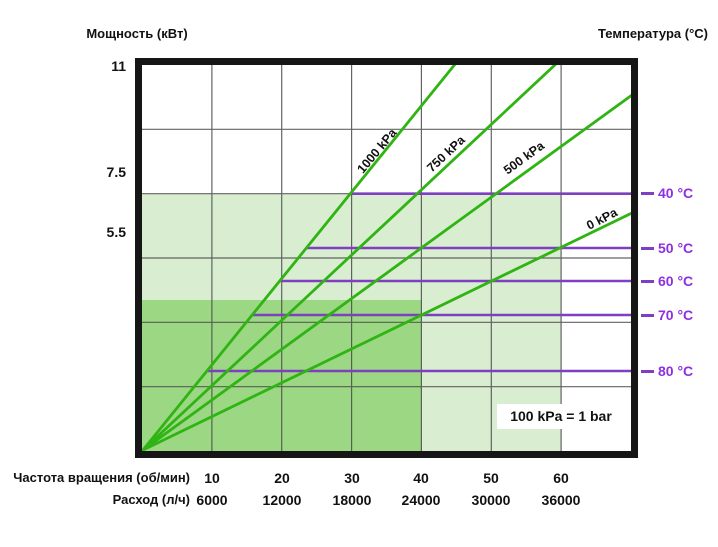 This screenshot has height=547, width=718. Describe the element at coordinates (421, 478) in the screenshot. I see `x-tick-rpm-40: 40` at that location.